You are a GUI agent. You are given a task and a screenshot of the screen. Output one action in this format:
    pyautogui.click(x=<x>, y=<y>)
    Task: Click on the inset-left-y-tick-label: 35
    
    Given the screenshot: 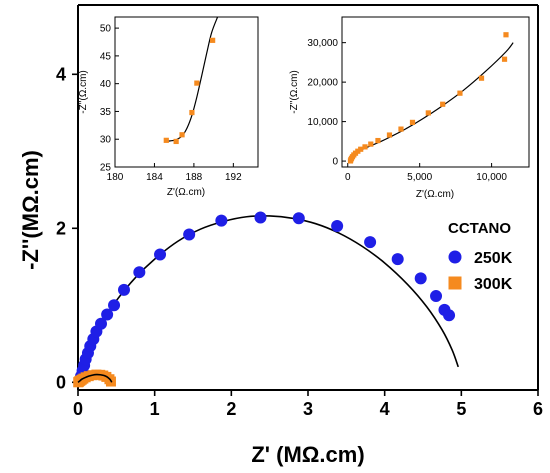 What is the action you would take?
    pyautogui.click(x=106, y=112)
    